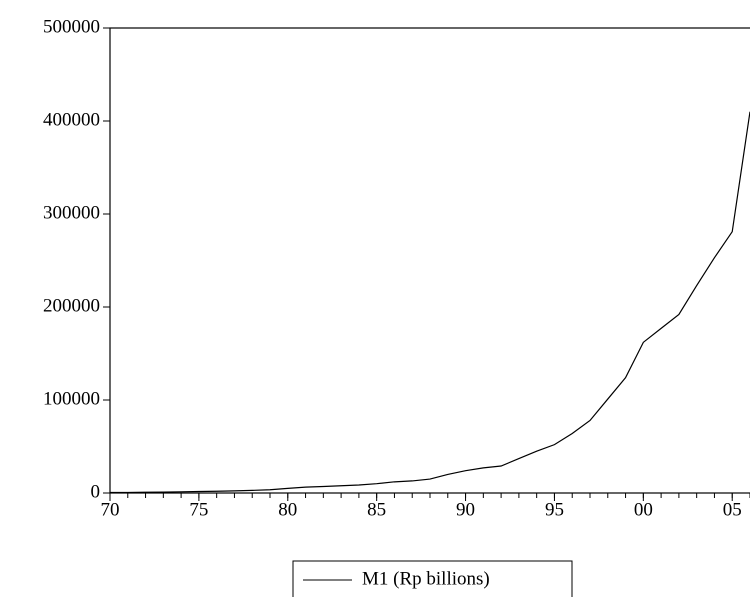 The image size is (750, 597). I want to click on y-tick-label: 100000, so click(71, 398).